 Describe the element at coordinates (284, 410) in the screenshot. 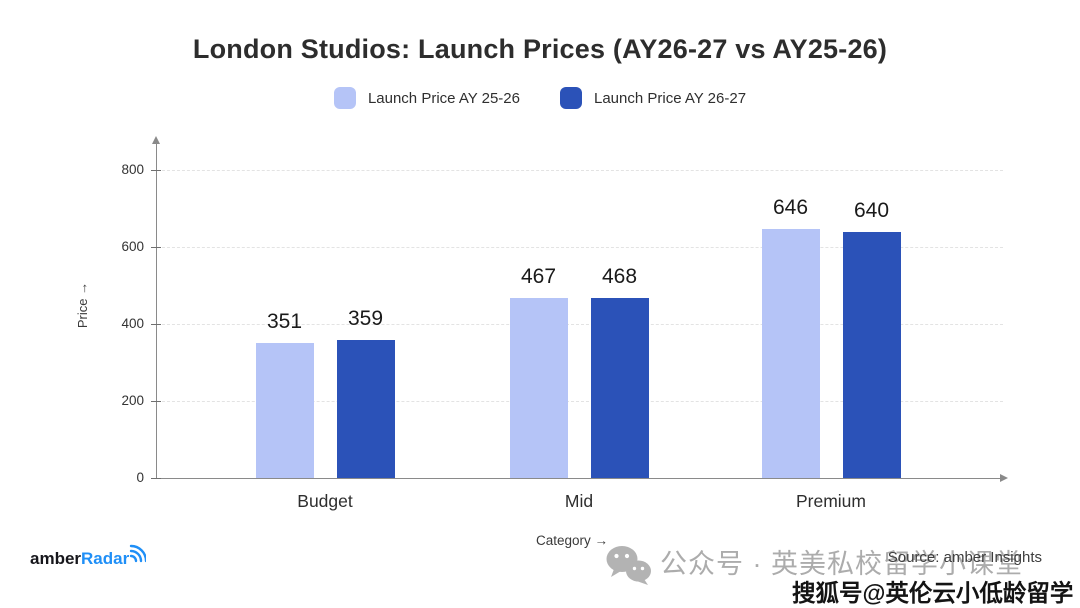

I see `bar-budget-series1` at that location.